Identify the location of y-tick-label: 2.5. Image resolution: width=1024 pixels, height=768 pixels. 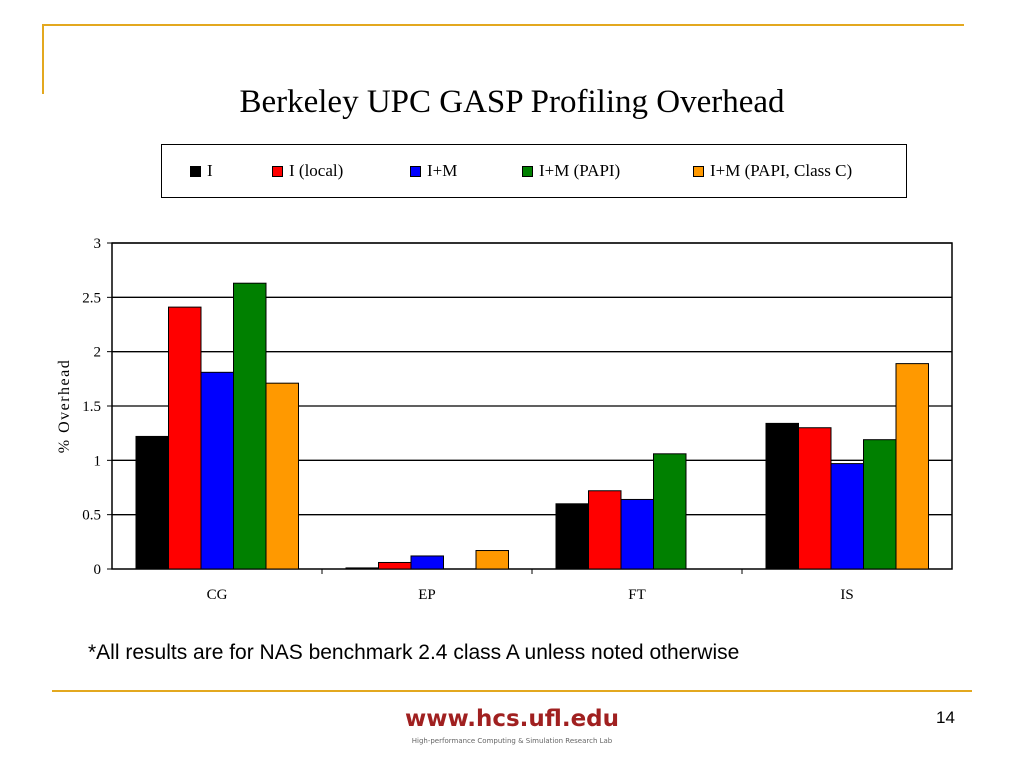
(91, 298).